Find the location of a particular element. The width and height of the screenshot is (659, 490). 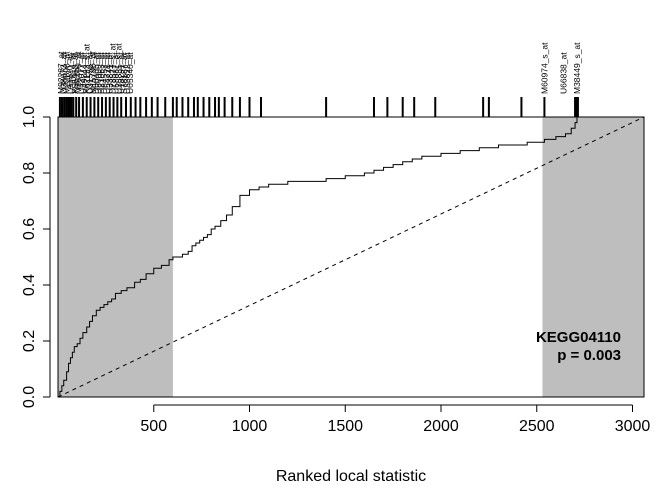

rug-label: D80000_at is located at coordinates (98, 73).